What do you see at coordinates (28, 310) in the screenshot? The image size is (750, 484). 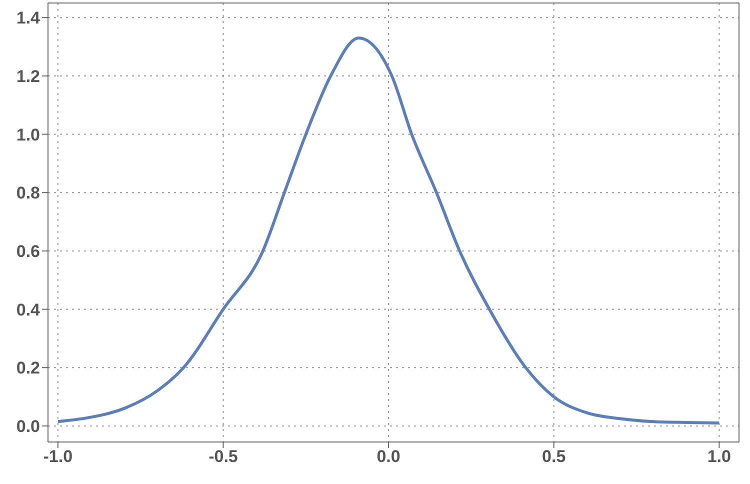 I see `y-tick-label: 0.4` at bounding box center [28, 310].